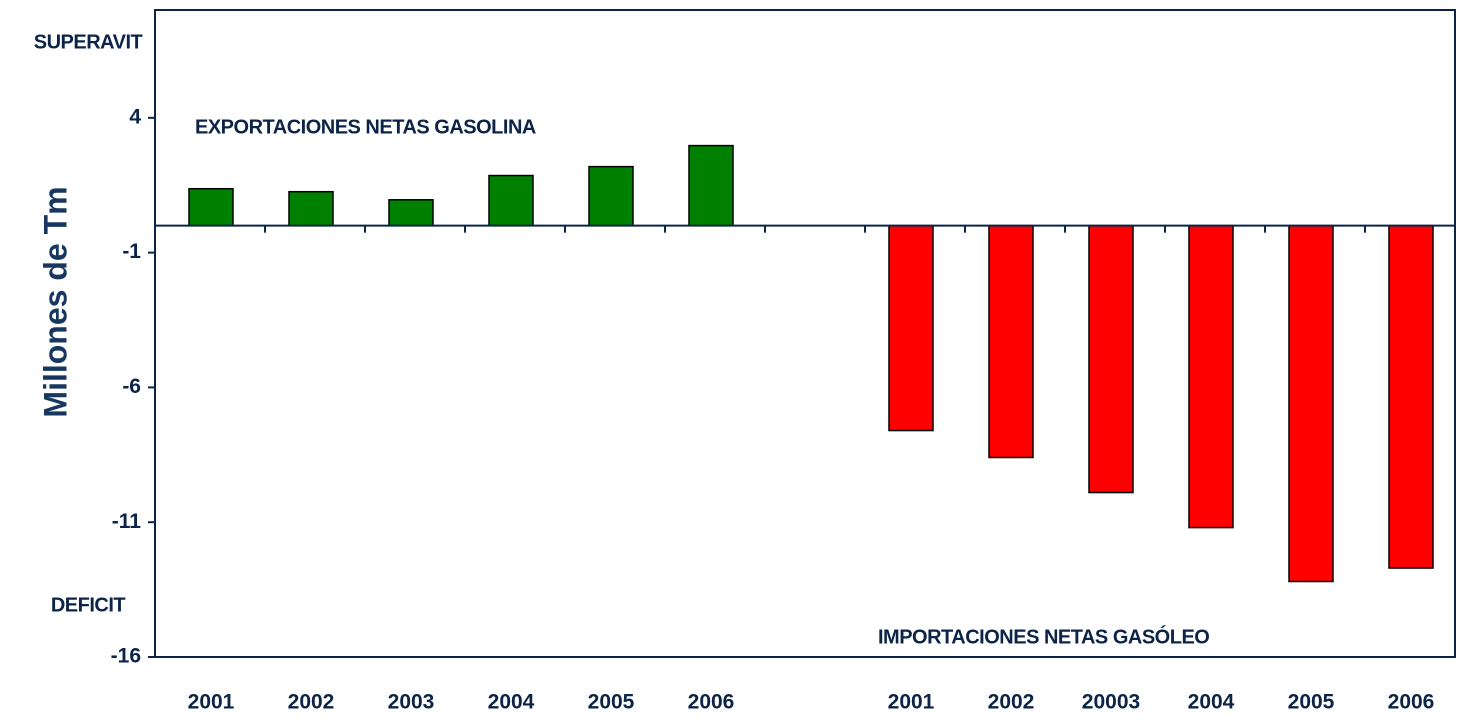 The height and width of the screenshot is (721, 1460). Describe the element at coordinates (127, 521) in the screenshot. I see `y-tick-label: -11` at that location.